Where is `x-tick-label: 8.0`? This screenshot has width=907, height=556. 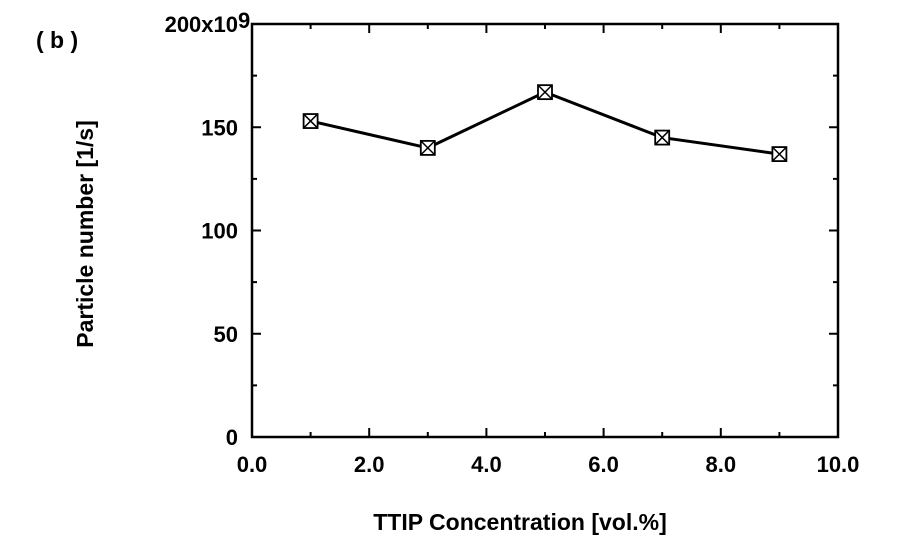 x-tick-label: 8.0 is located at coordinates (721, 464).